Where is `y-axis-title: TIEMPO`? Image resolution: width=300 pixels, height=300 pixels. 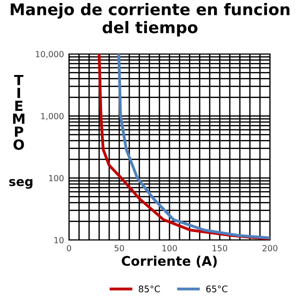 y-axis-title: TIEMPO is located at coordinates (18, 112).